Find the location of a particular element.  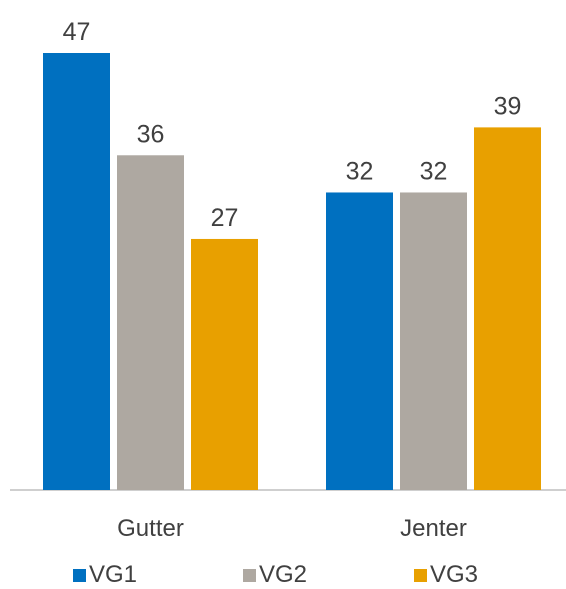

legend-label-vg2: VG2 is located at coordinates (283, 574).